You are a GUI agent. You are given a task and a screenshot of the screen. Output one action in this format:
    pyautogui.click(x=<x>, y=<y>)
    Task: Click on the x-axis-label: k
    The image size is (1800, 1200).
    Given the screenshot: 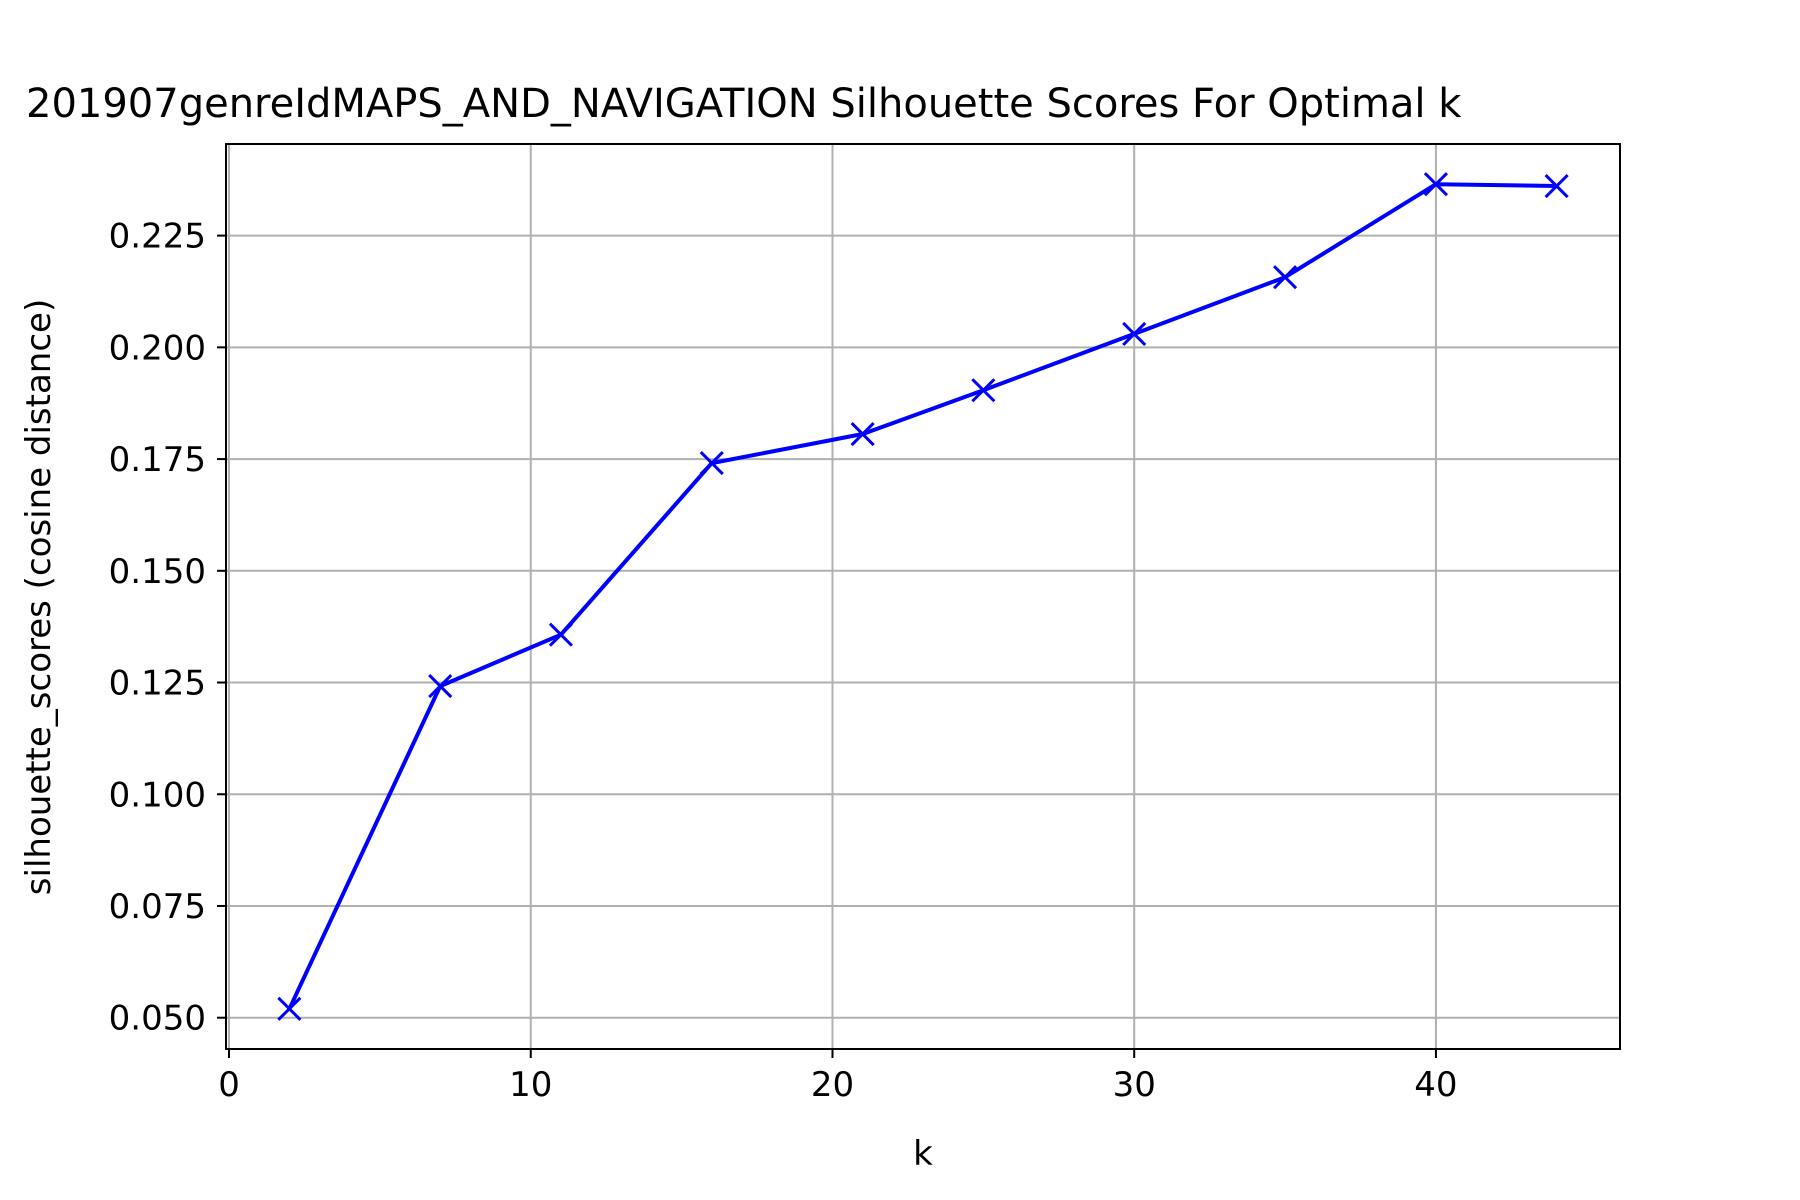 What is the action you would take?
    pyautogui.click(x=923, y=1154)
    